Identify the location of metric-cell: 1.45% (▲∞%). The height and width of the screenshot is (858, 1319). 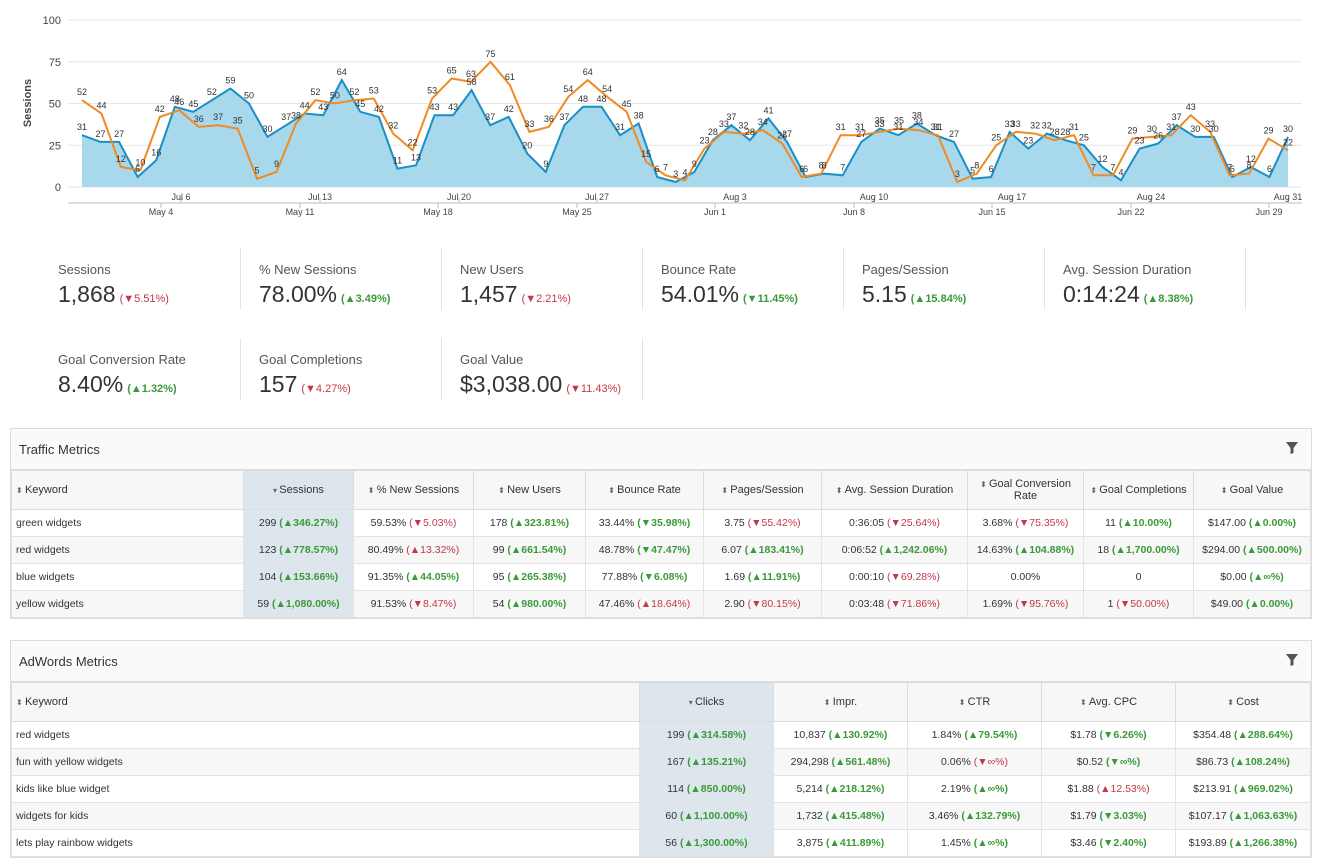
(974, 843).